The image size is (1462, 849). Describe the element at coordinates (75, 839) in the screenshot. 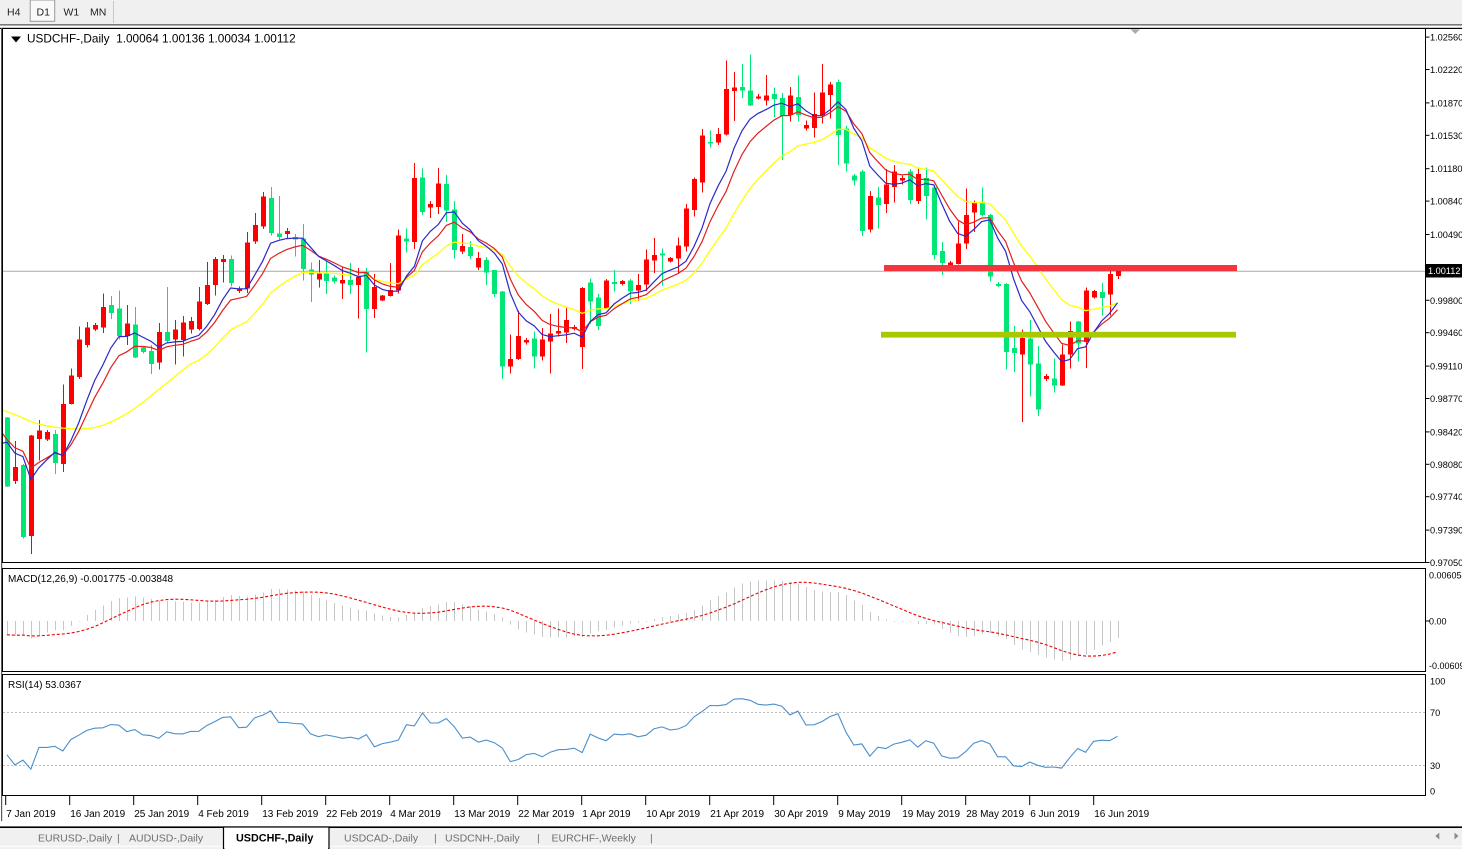

I see `svg-text: EURUSD-,Daily` at that location.